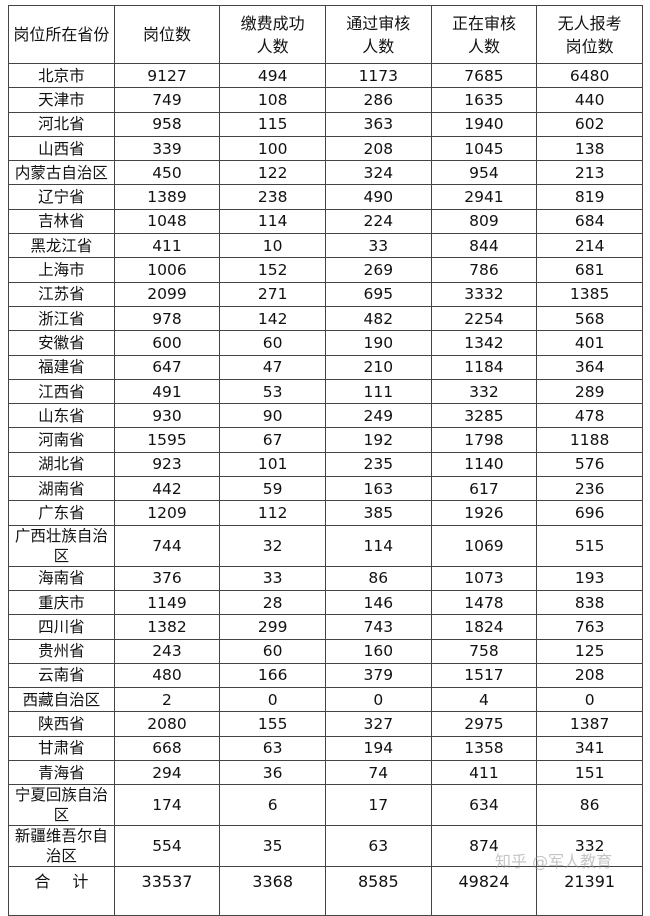  Describe the element at coordinates (589, 246) in the screenshot. I see `value-cell: 214` at that location.